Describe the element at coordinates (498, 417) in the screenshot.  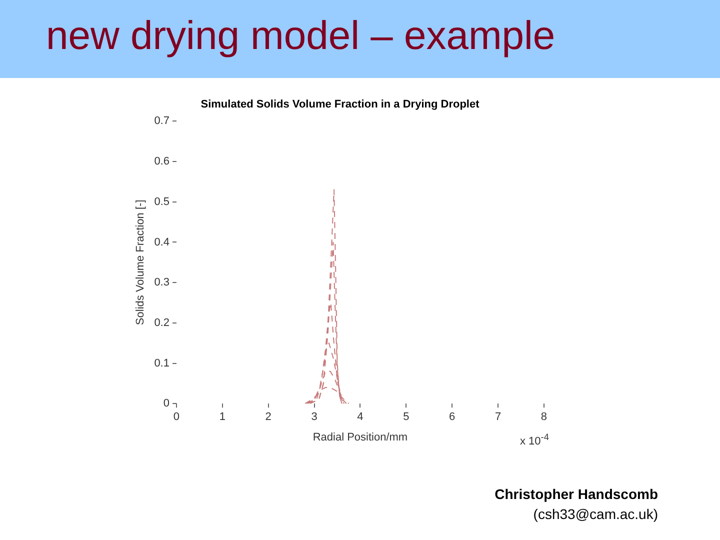
I see `x-tick-label: 7` at that location.